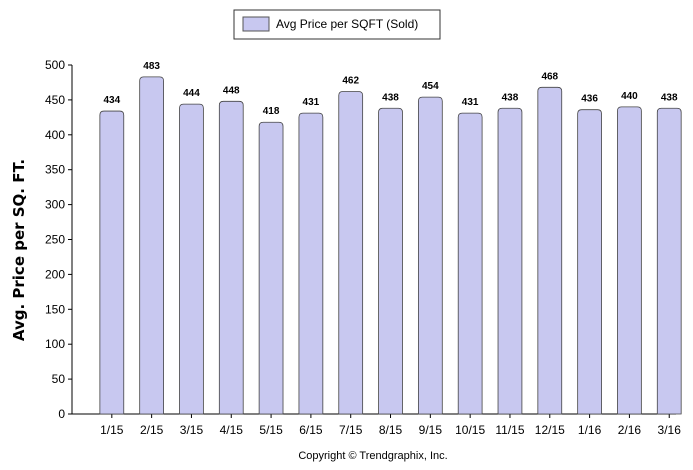 This screenshot has width=693, height=470. I want to click on x-tick-label: 7/15, so click(351, 430).